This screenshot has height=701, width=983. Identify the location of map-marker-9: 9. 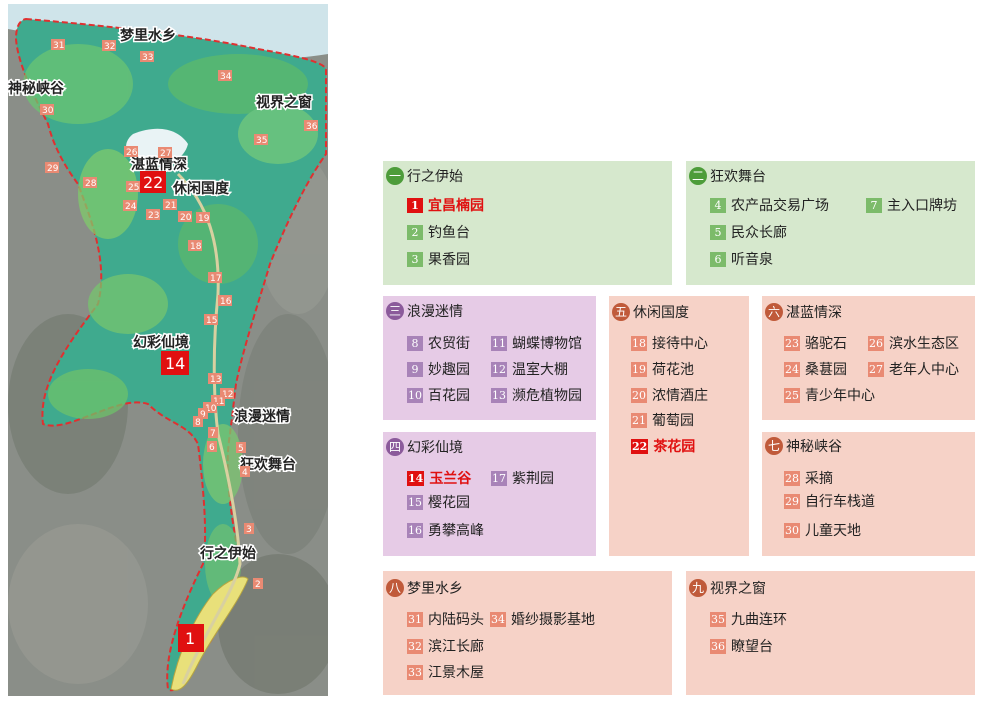
(203, 414).